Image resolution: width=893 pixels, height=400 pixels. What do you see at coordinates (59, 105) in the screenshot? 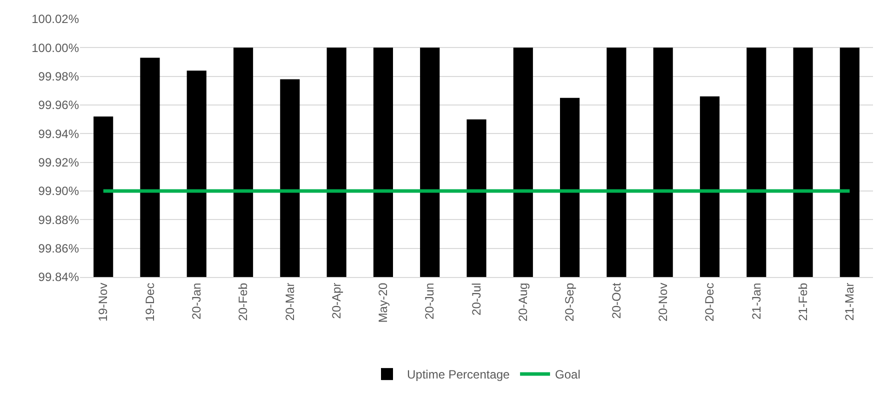
I see `y-tick-label: 99.96%` at bounding box center [59, 105].